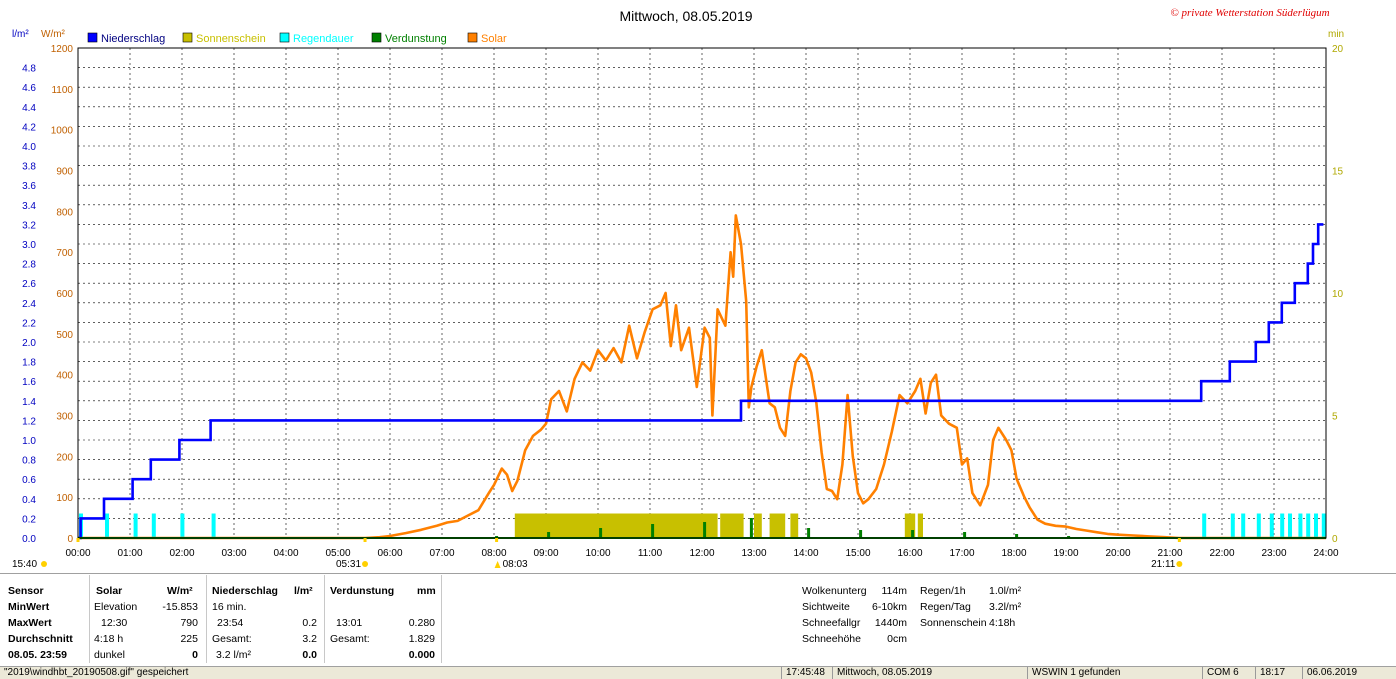  I want to click on time-tick-label: 02:00, so click(181, 553).